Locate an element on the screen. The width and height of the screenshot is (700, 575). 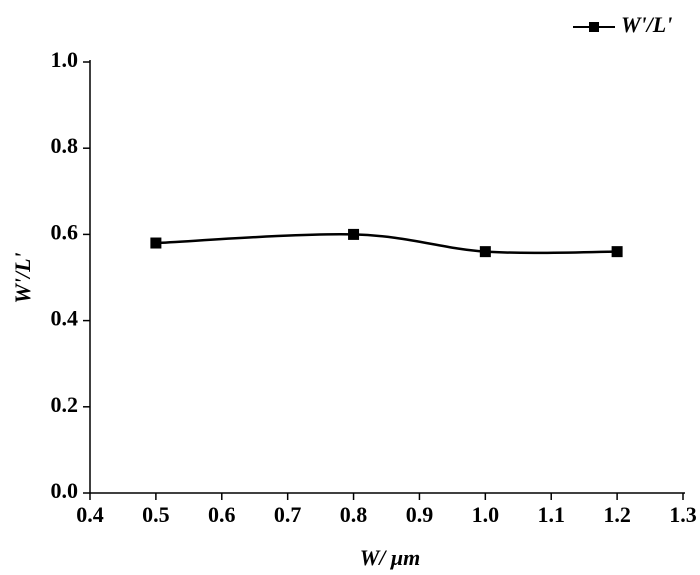
y-tick-label: 0.8 is located at coordinates (65, 145).